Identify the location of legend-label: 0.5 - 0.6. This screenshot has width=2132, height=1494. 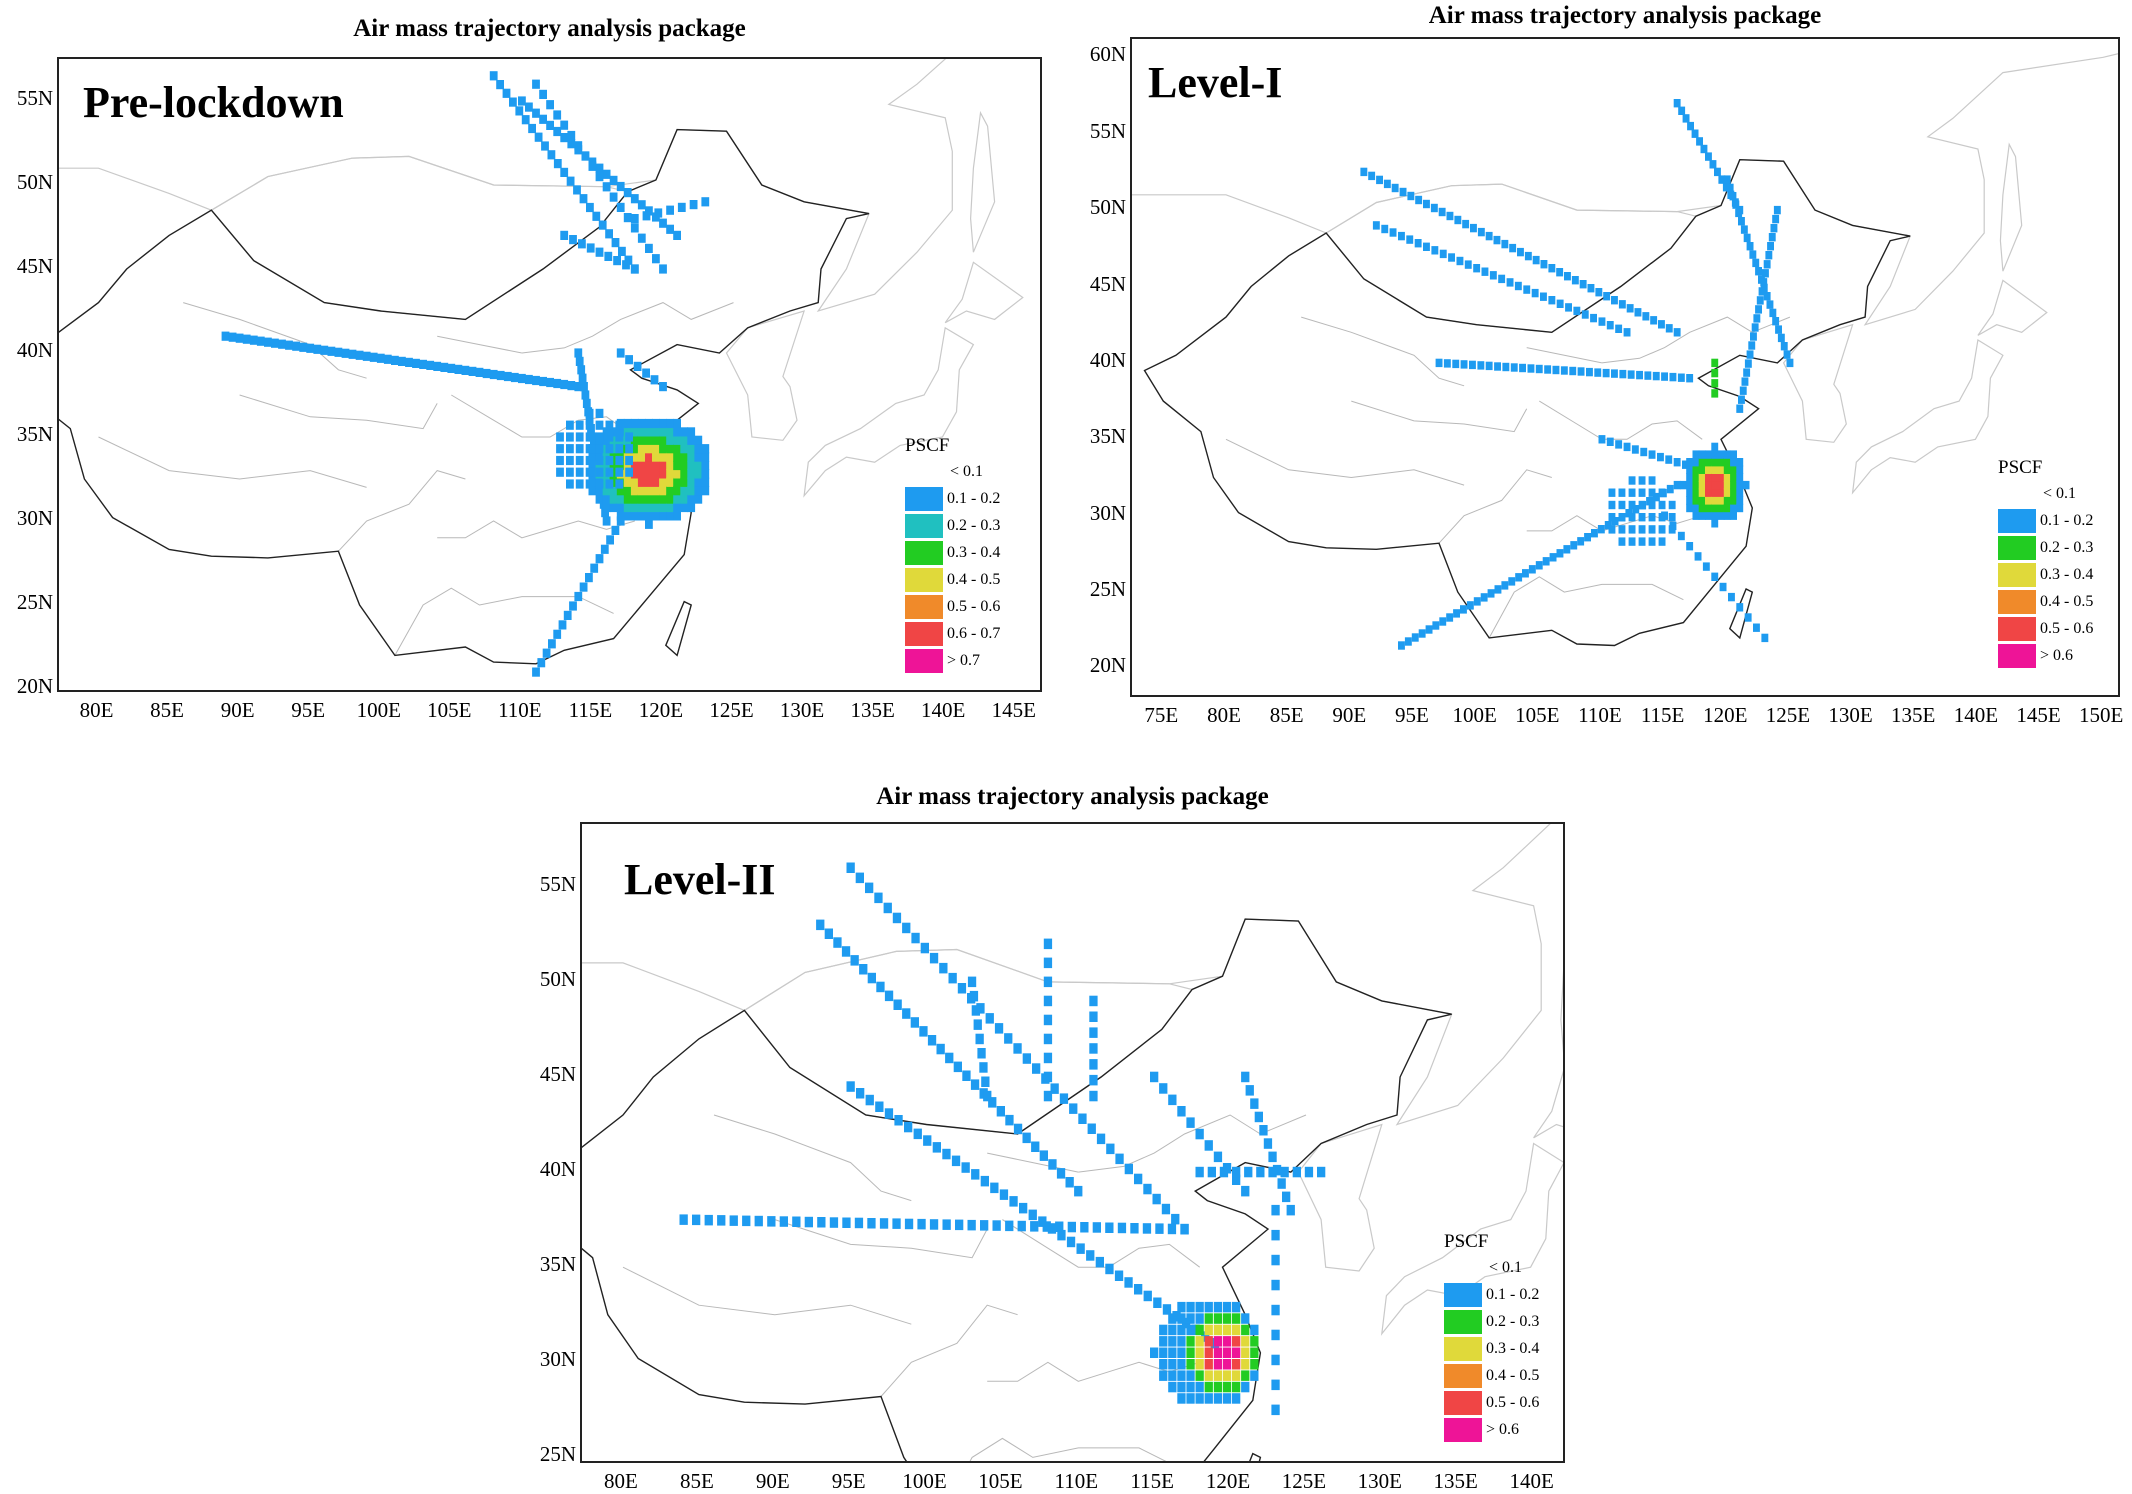
(1513, 1402).